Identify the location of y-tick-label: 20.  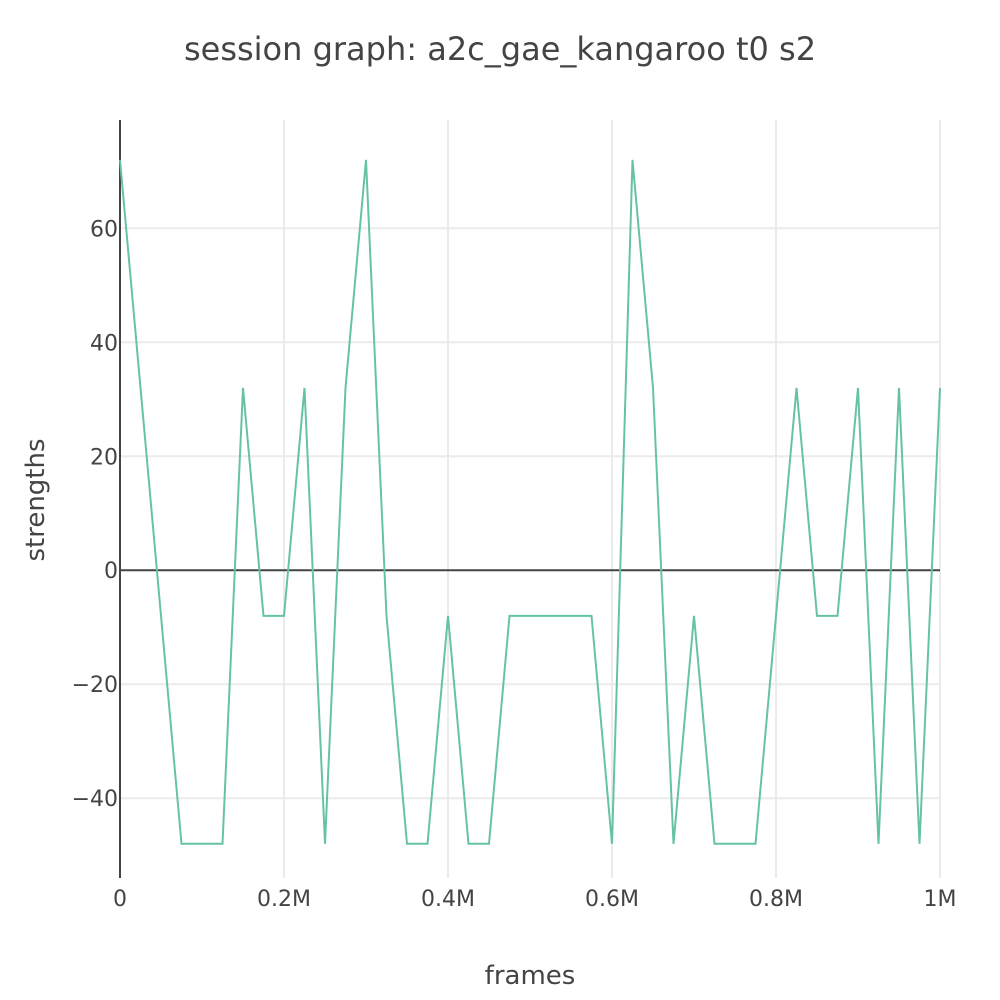
(104, 457).